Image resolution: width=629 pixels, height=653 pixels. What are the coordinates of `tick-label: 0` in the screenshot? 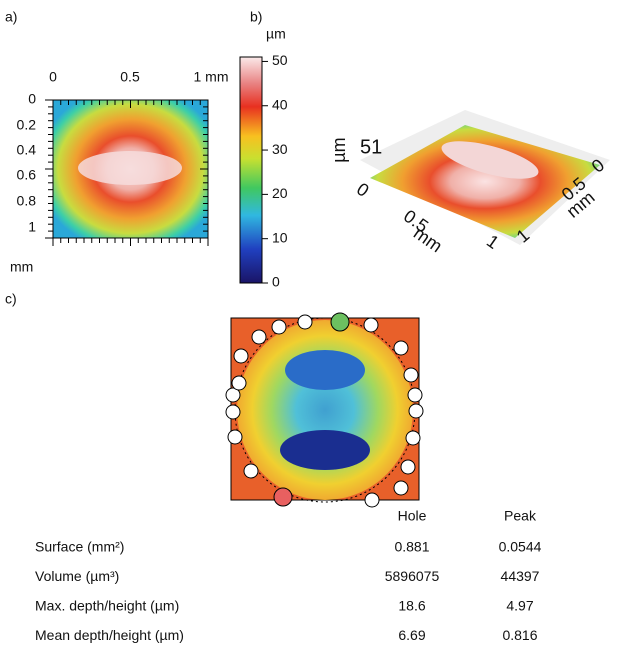 It's located at (276, 282).